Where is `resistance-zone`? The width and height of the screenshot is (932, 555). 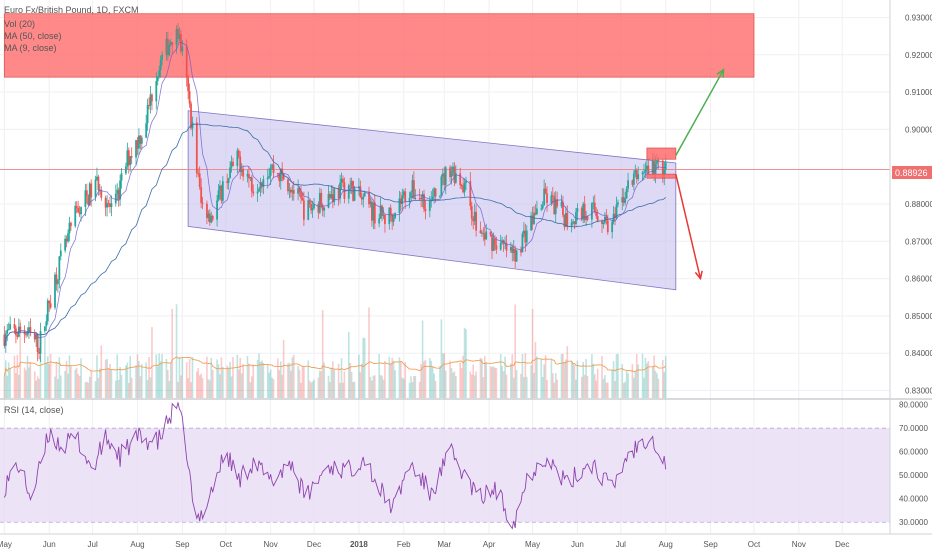
resistance-zone is located at coordinates (379, 45).